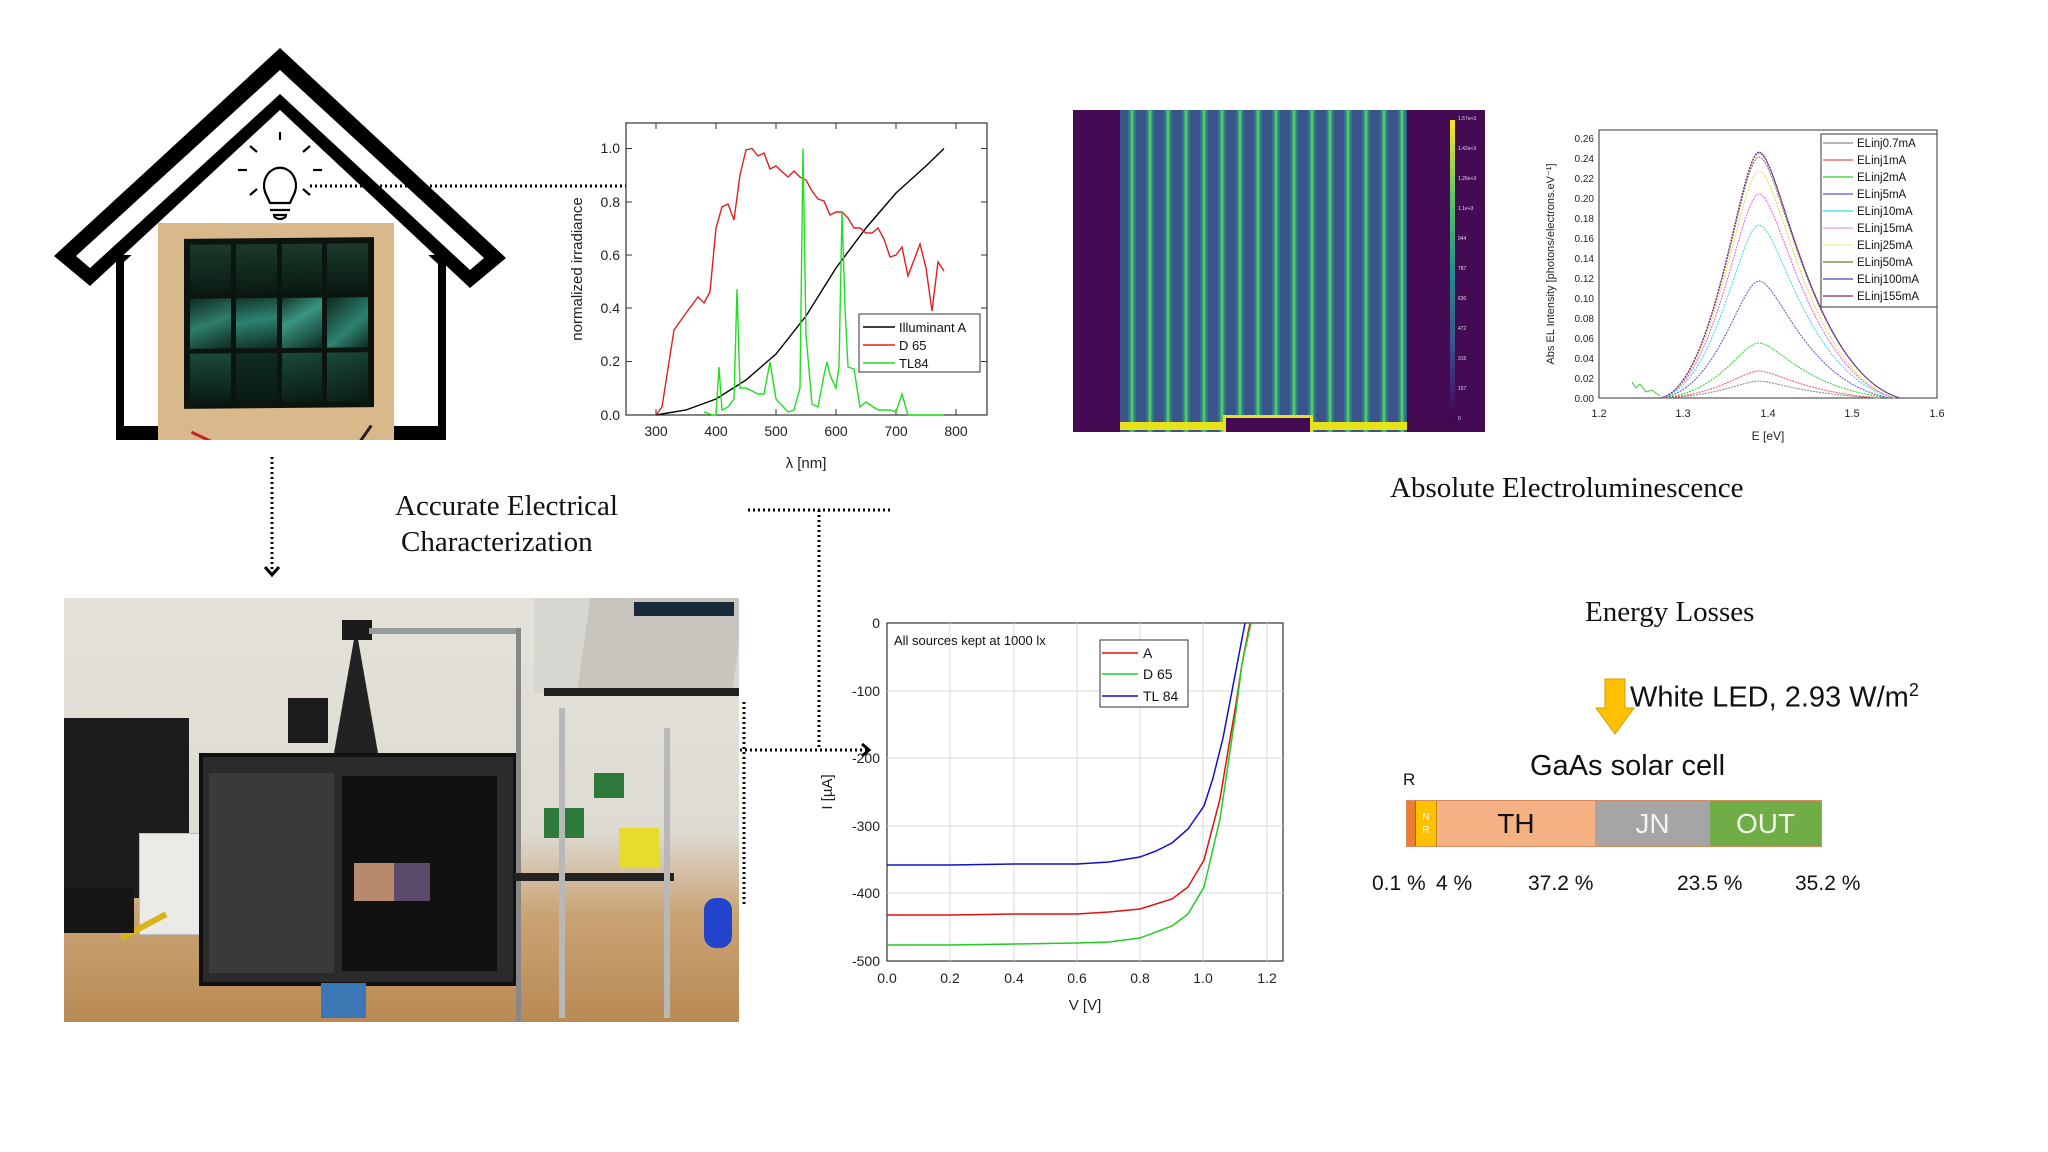 Image resolution: width=2048 pixels, height=1152 pixels. I want to click on x-tick-labels: 0.0 0.2 0.4 0.6 0.8 1.0 1.2, so click(1077, 978).